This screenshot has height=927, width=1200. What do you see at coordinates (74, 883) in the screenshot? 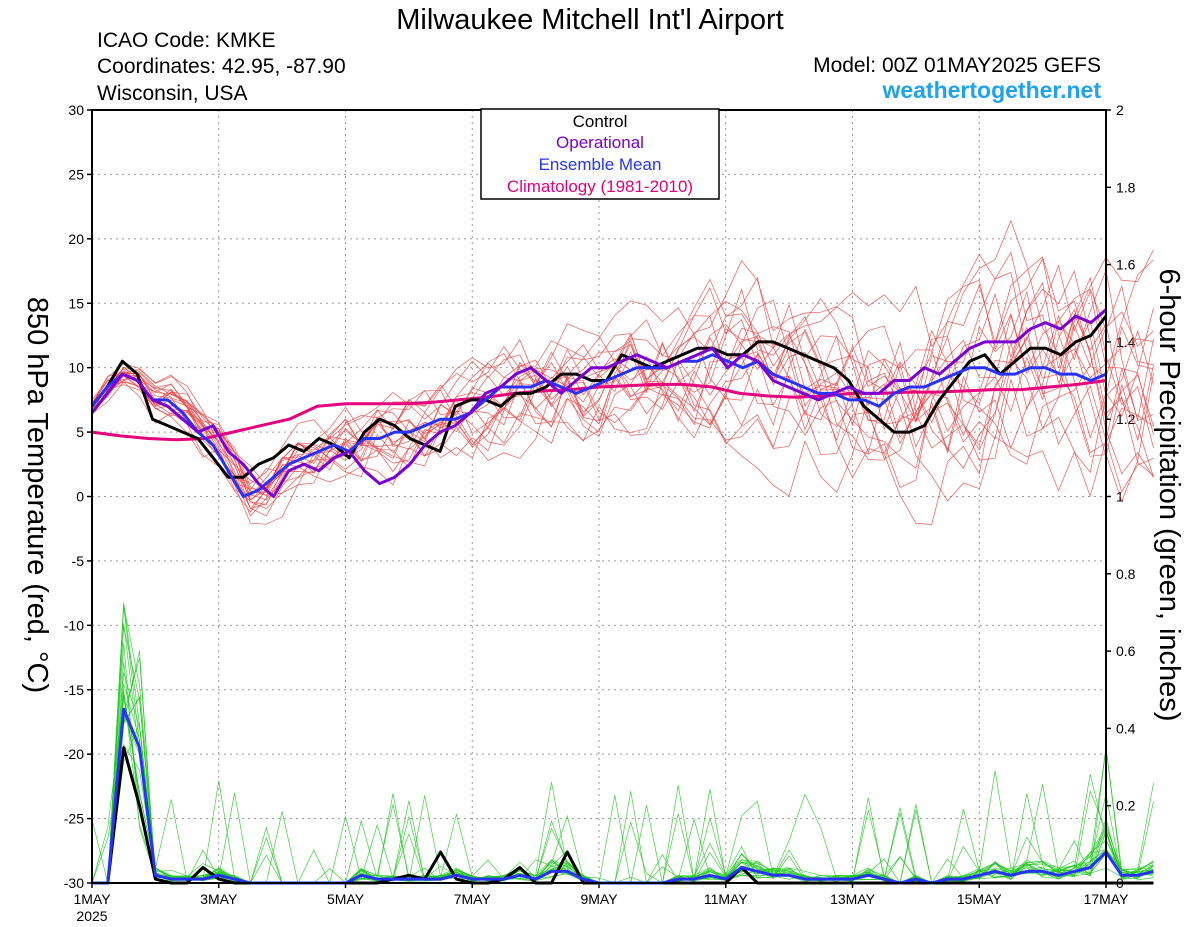
I see `y-left-tick-label: -30` at bounding box center [74, 883].